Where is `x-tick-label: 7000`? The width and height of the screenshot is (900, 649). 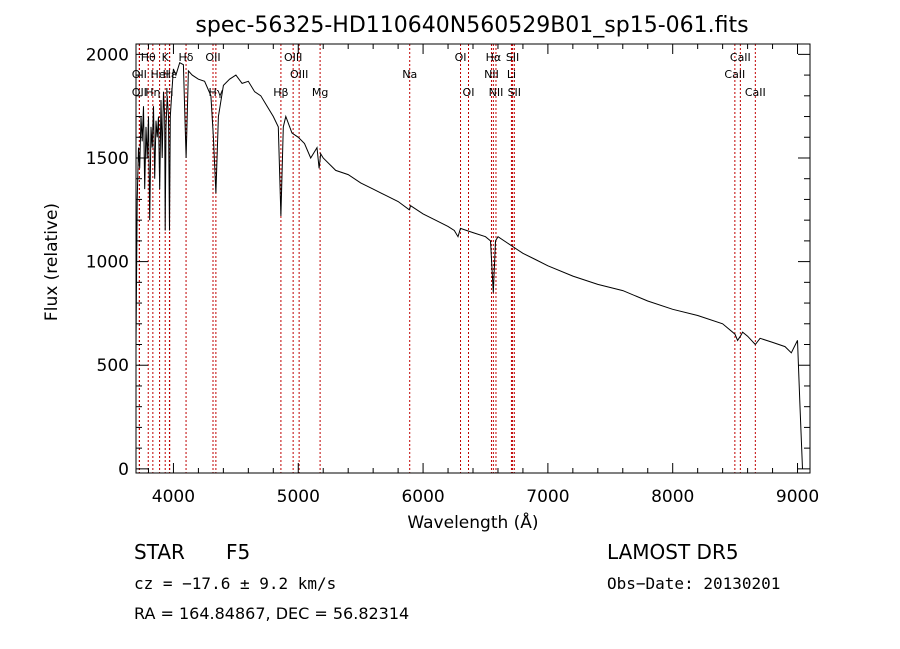 x-tick-label: 7000 is located at coordinates (547, 497).